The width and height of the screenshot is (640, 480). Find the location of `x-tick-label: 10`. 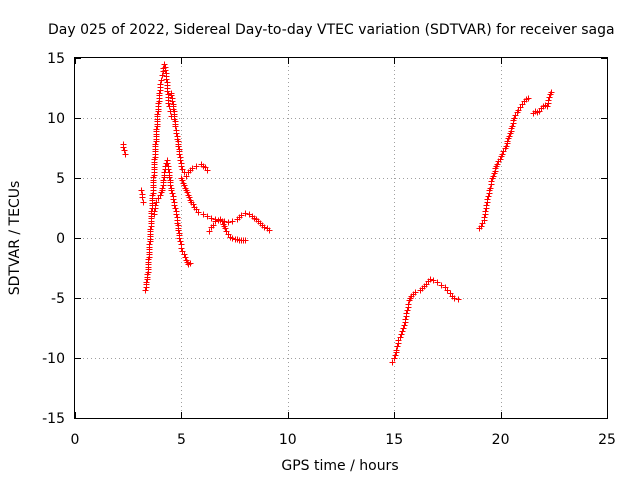

x-tick-label: 10 is located at coordinates (288, 440).